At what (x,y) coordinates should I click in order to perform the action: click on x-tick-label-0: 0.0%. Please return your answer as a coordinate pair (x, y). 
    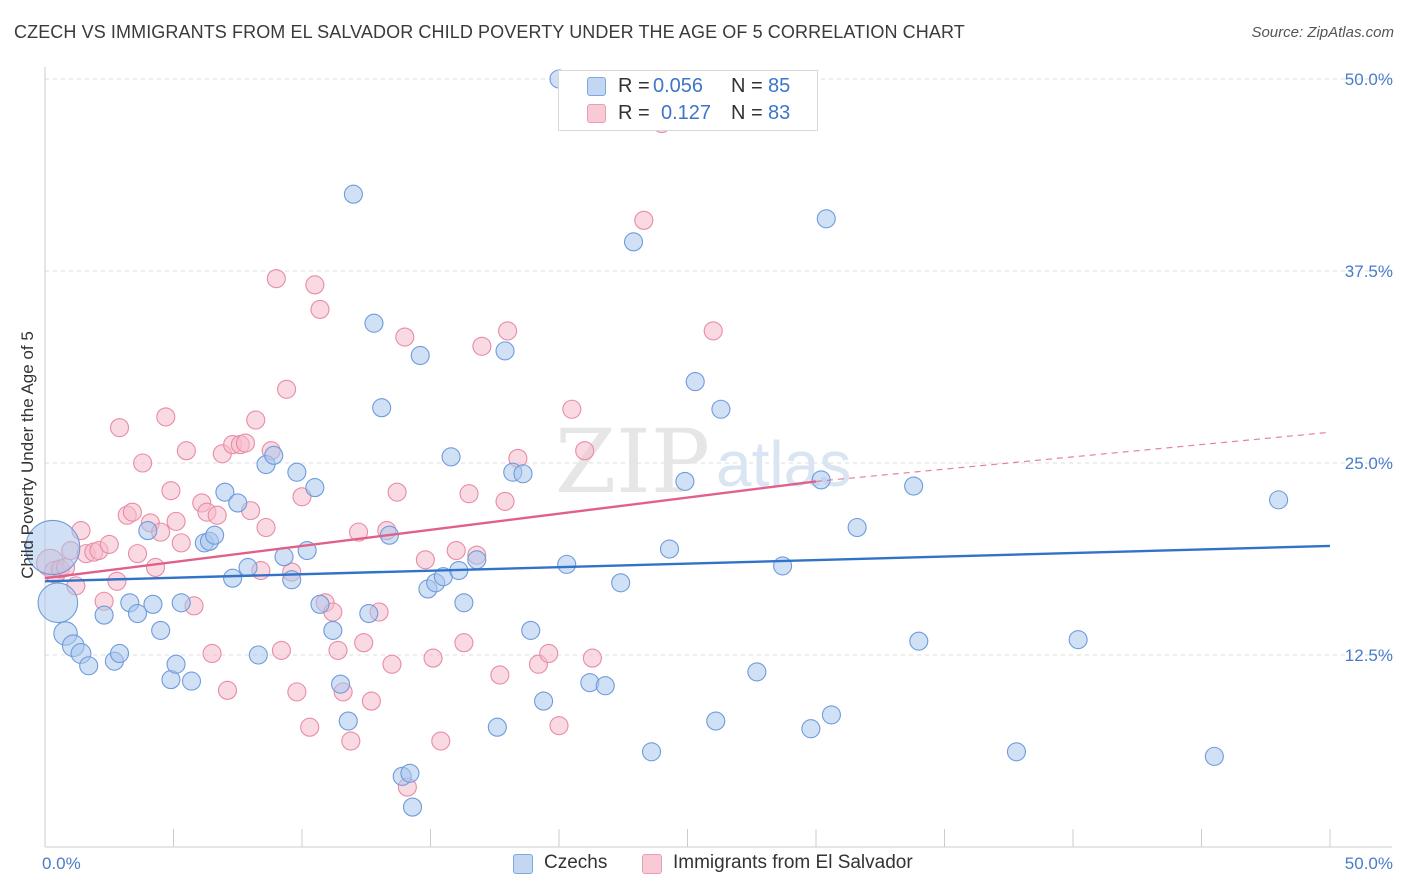
    Looking at the image, I should click on (61, 863).